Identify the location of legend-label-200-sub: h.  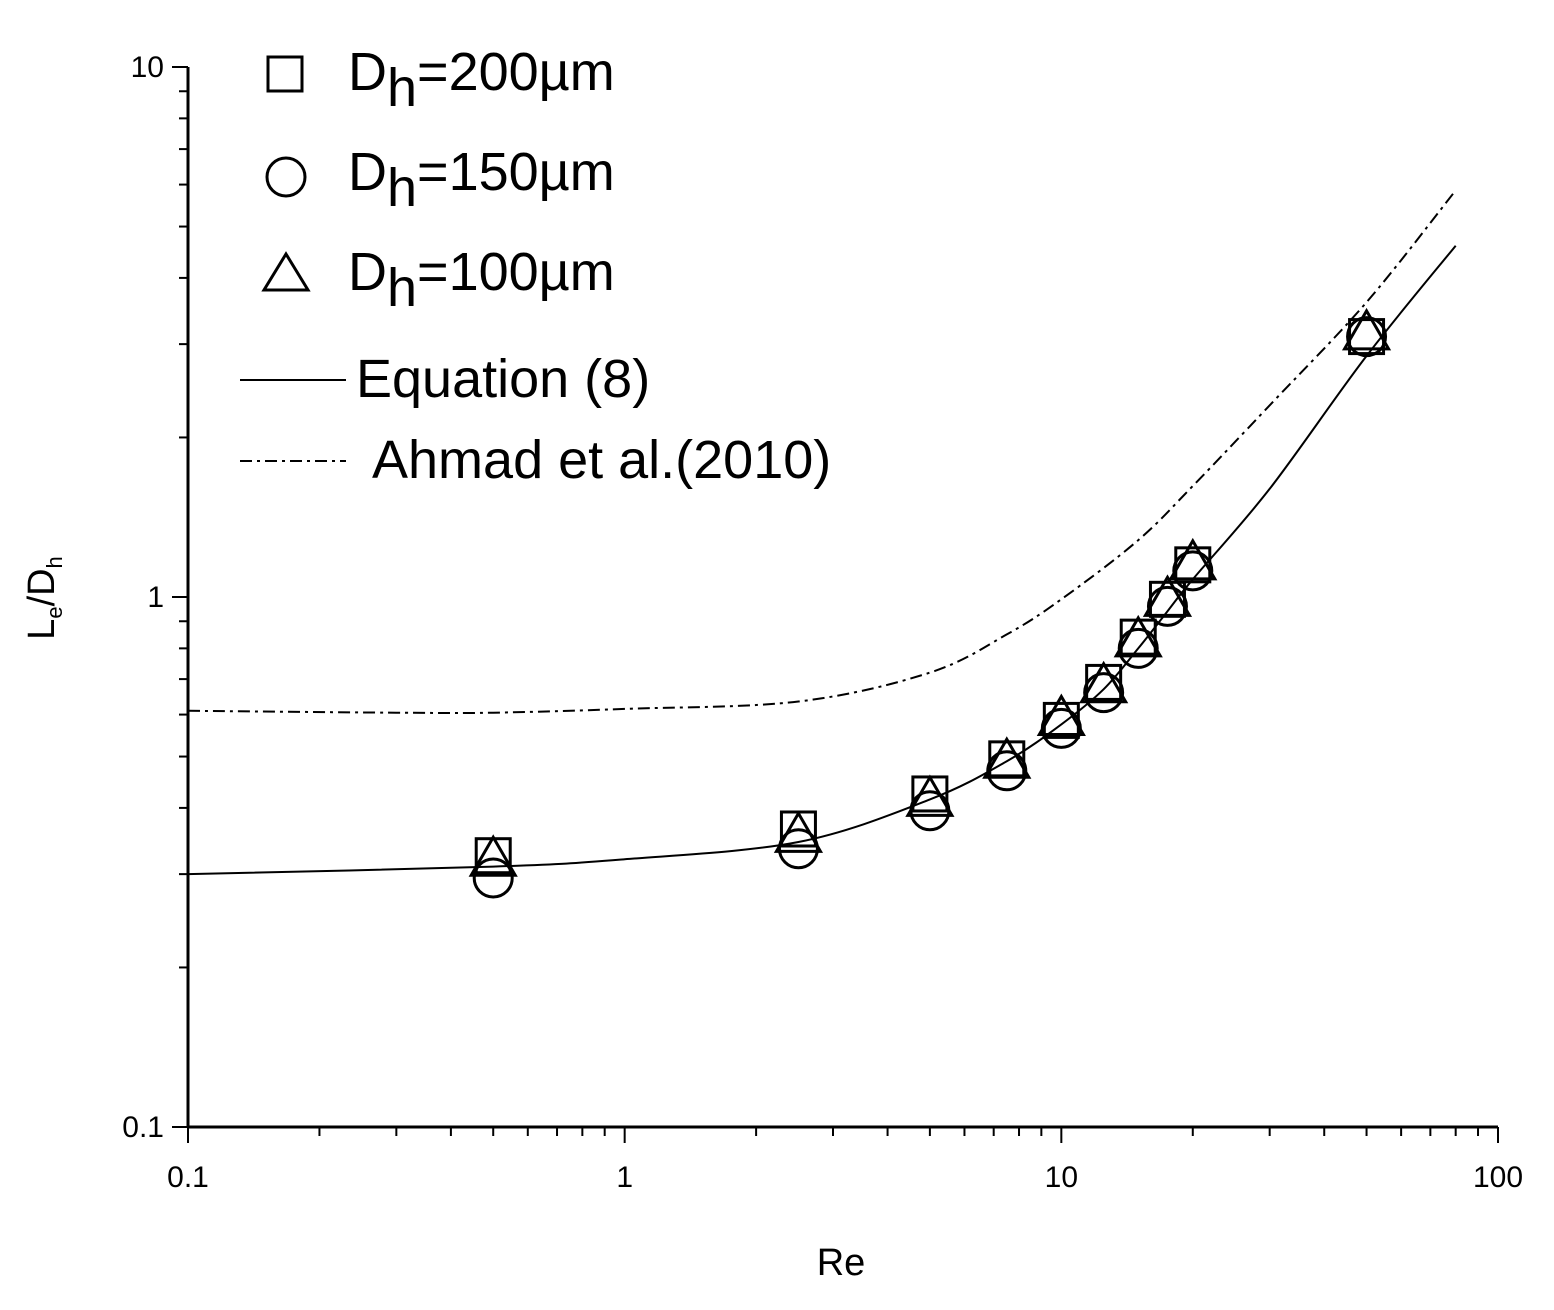
(402, 88).